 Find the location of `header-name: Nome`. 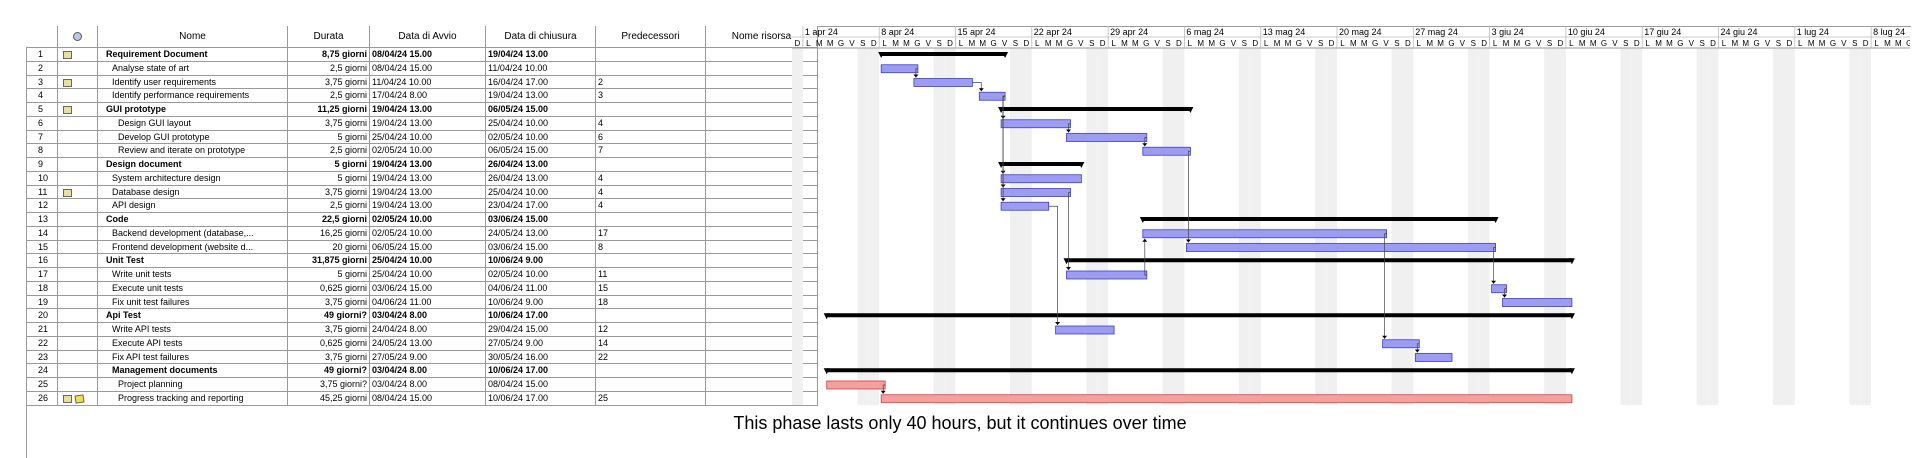

header-name: Nome is located at coordinates (193, 37).